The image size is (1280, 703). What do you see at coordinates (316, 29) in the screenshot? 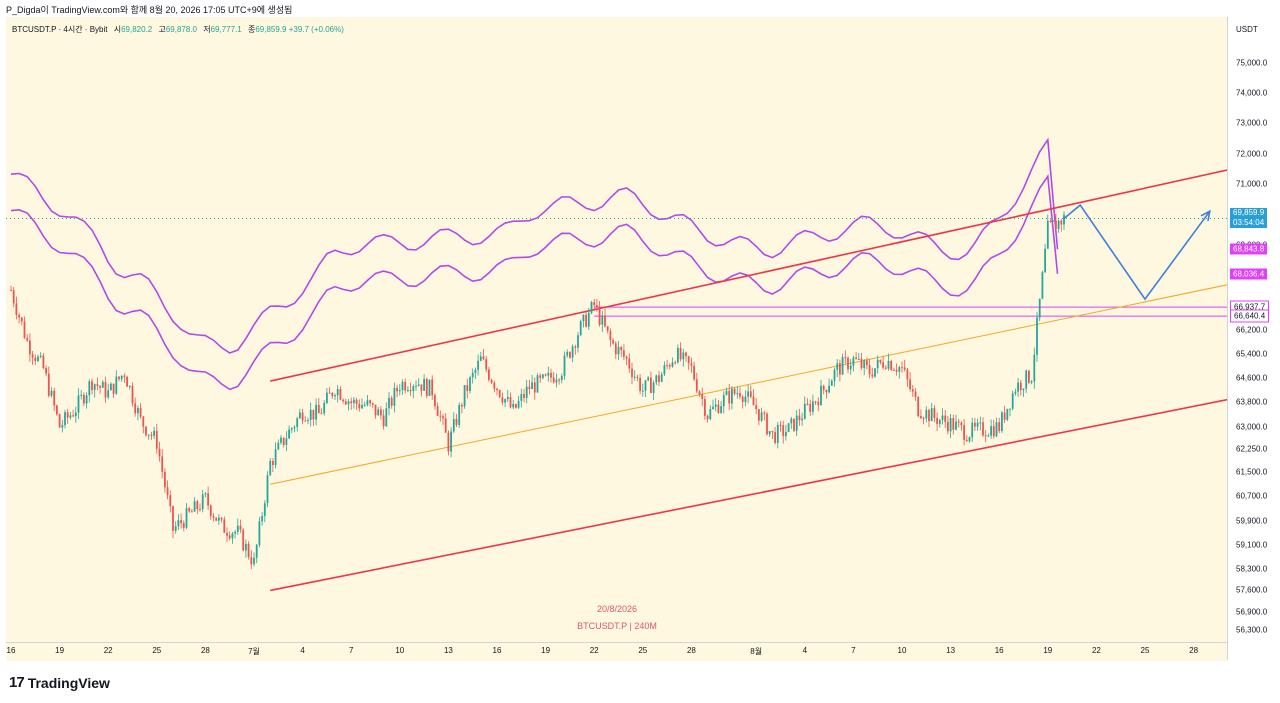
I see `change-value: +39.7 (+0.06%)` at bounding box center [316, 29].